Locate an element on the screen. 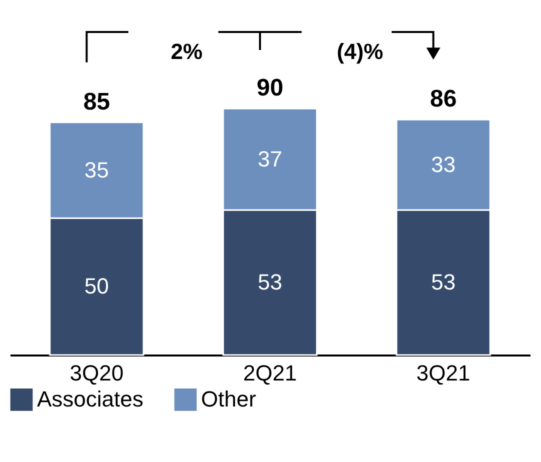 Image resolution: width=541 pixels, height=462 pixels. total-label: 85 is located at coordinates (96, 102).